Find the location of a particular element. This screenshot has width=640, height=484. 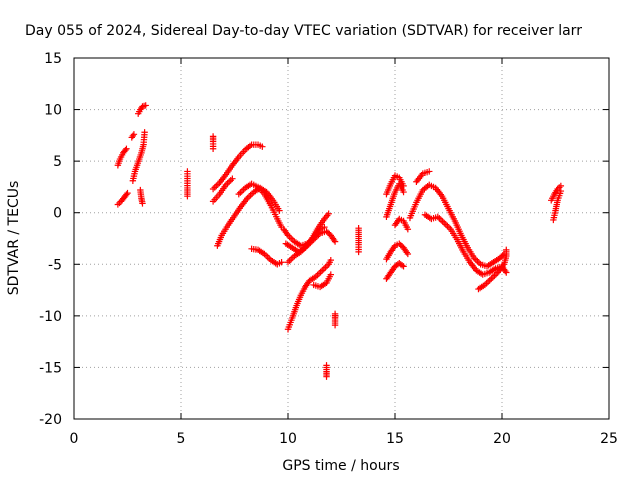

y-tick-label: 0 is located at coordinates (57, 214).